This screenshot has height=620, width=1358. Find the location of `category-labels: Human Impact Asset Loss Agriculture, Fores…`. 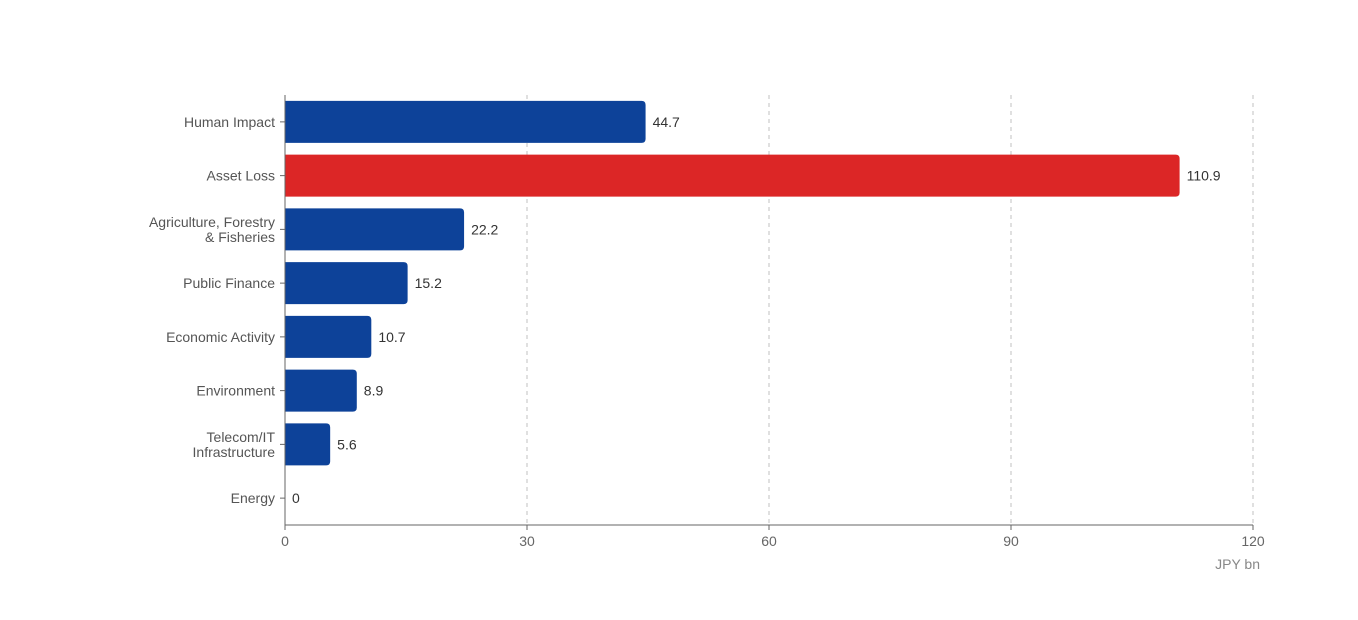

category-labels: Human Impact Asset Loss Agriculture, Fores… is located at coordinates (217, 310).